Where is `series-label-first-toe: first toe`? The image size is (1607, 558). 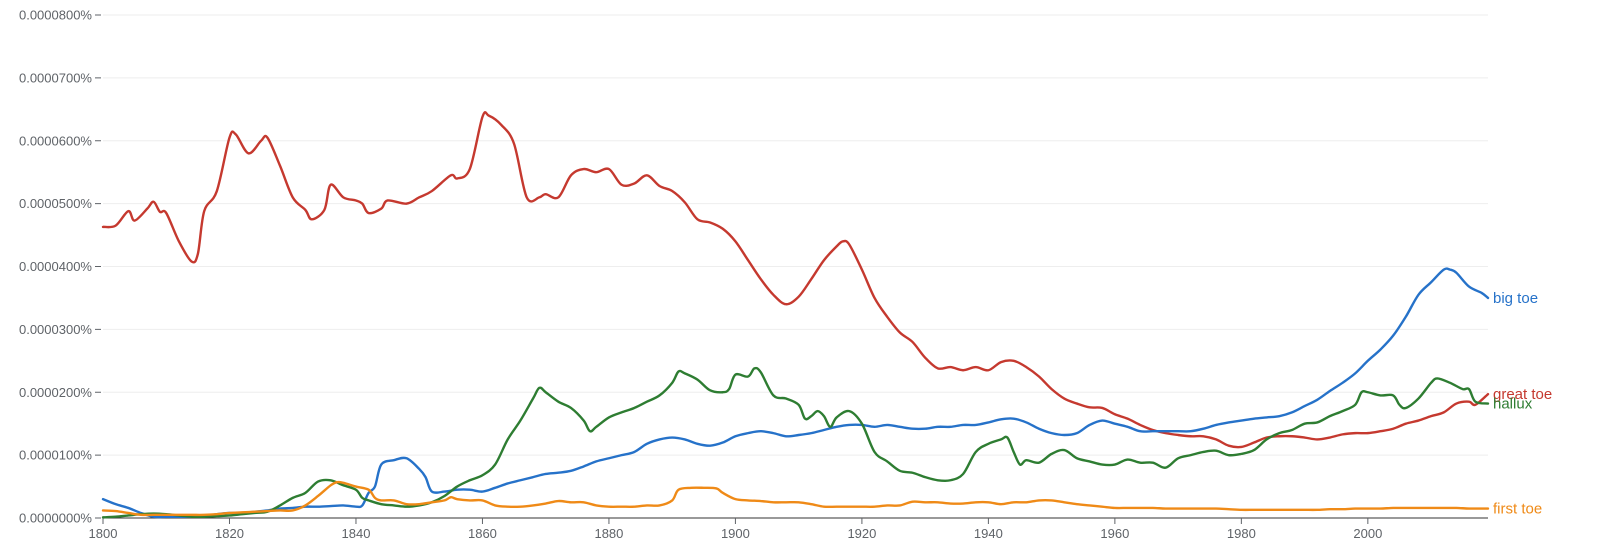 series-label-first-toe: first toe is located at coordinates (1517, 509).